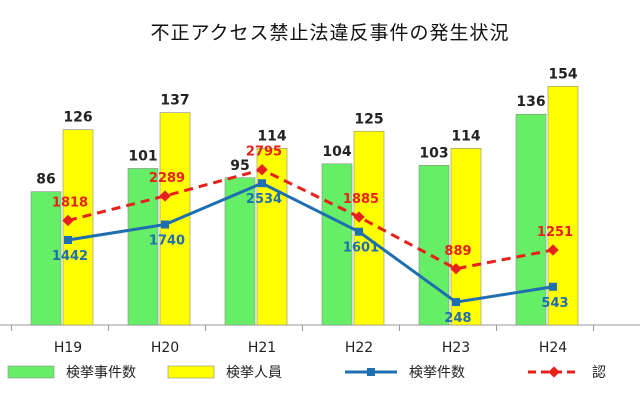  Describe the element at coordinates (361, 199) in the screenshot. I see `line-value-label: 1885` at that location.